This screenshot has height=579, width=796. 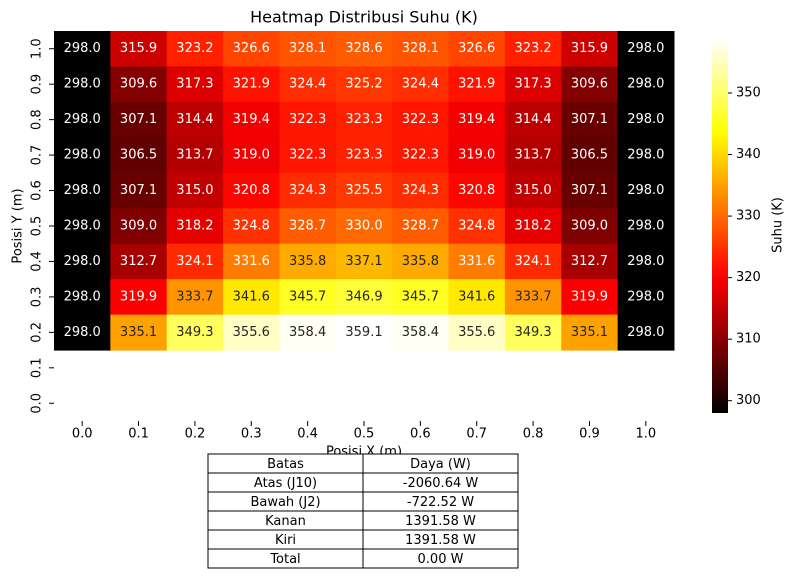 I want to click on cell-label: 349.3, so click(x=532, y=332).